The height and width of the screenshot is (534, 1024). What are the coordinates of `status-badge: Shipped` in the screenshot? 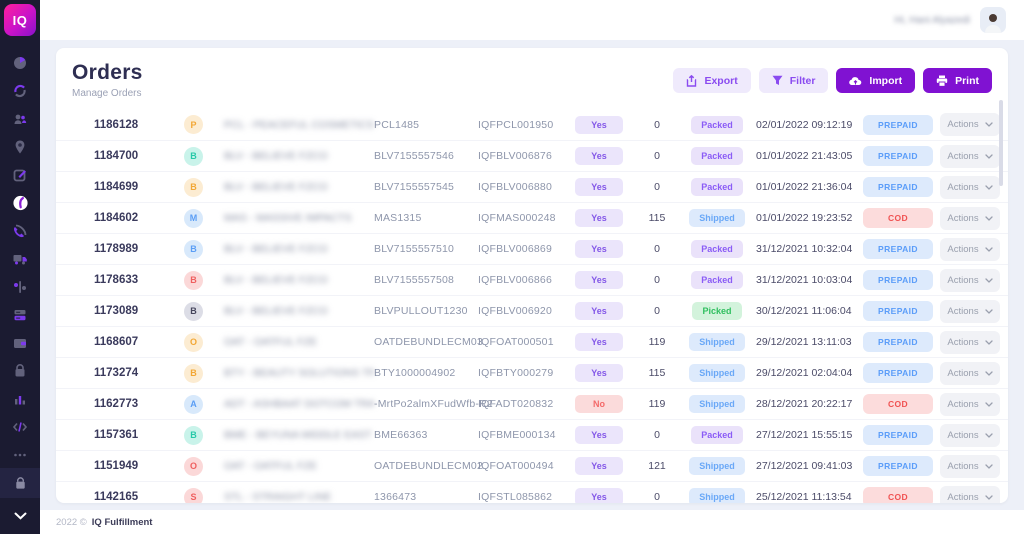 It's located at (717, 218).